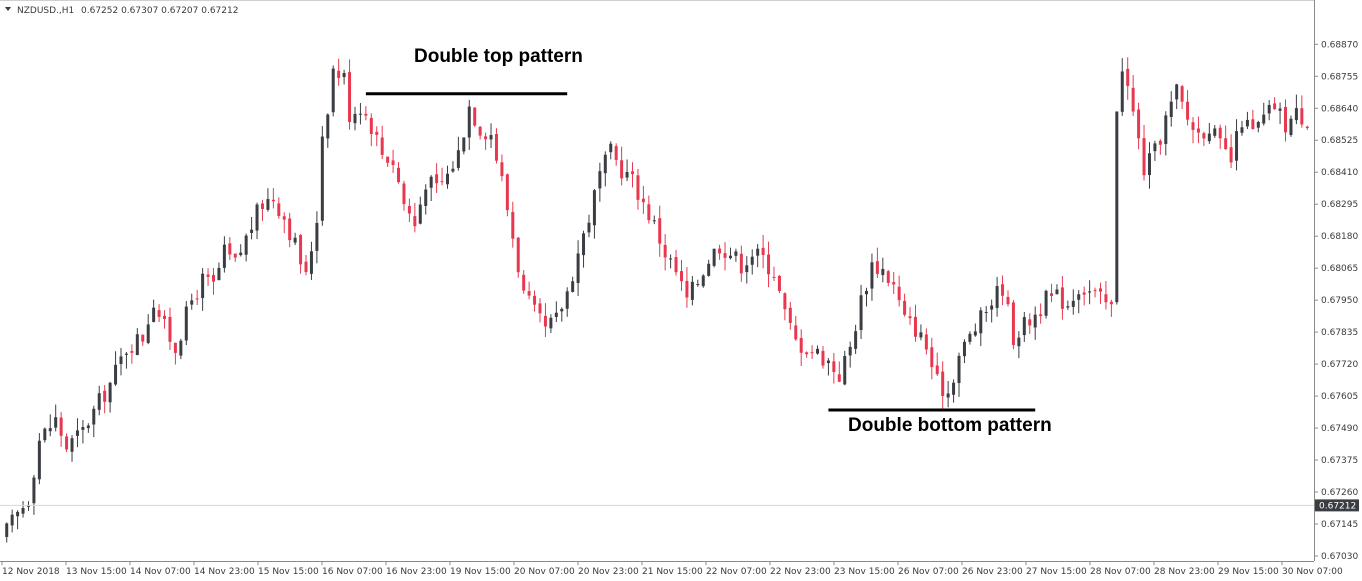  I want to click on double-bottom-label: Double bottom pattern, so click(950, 425).